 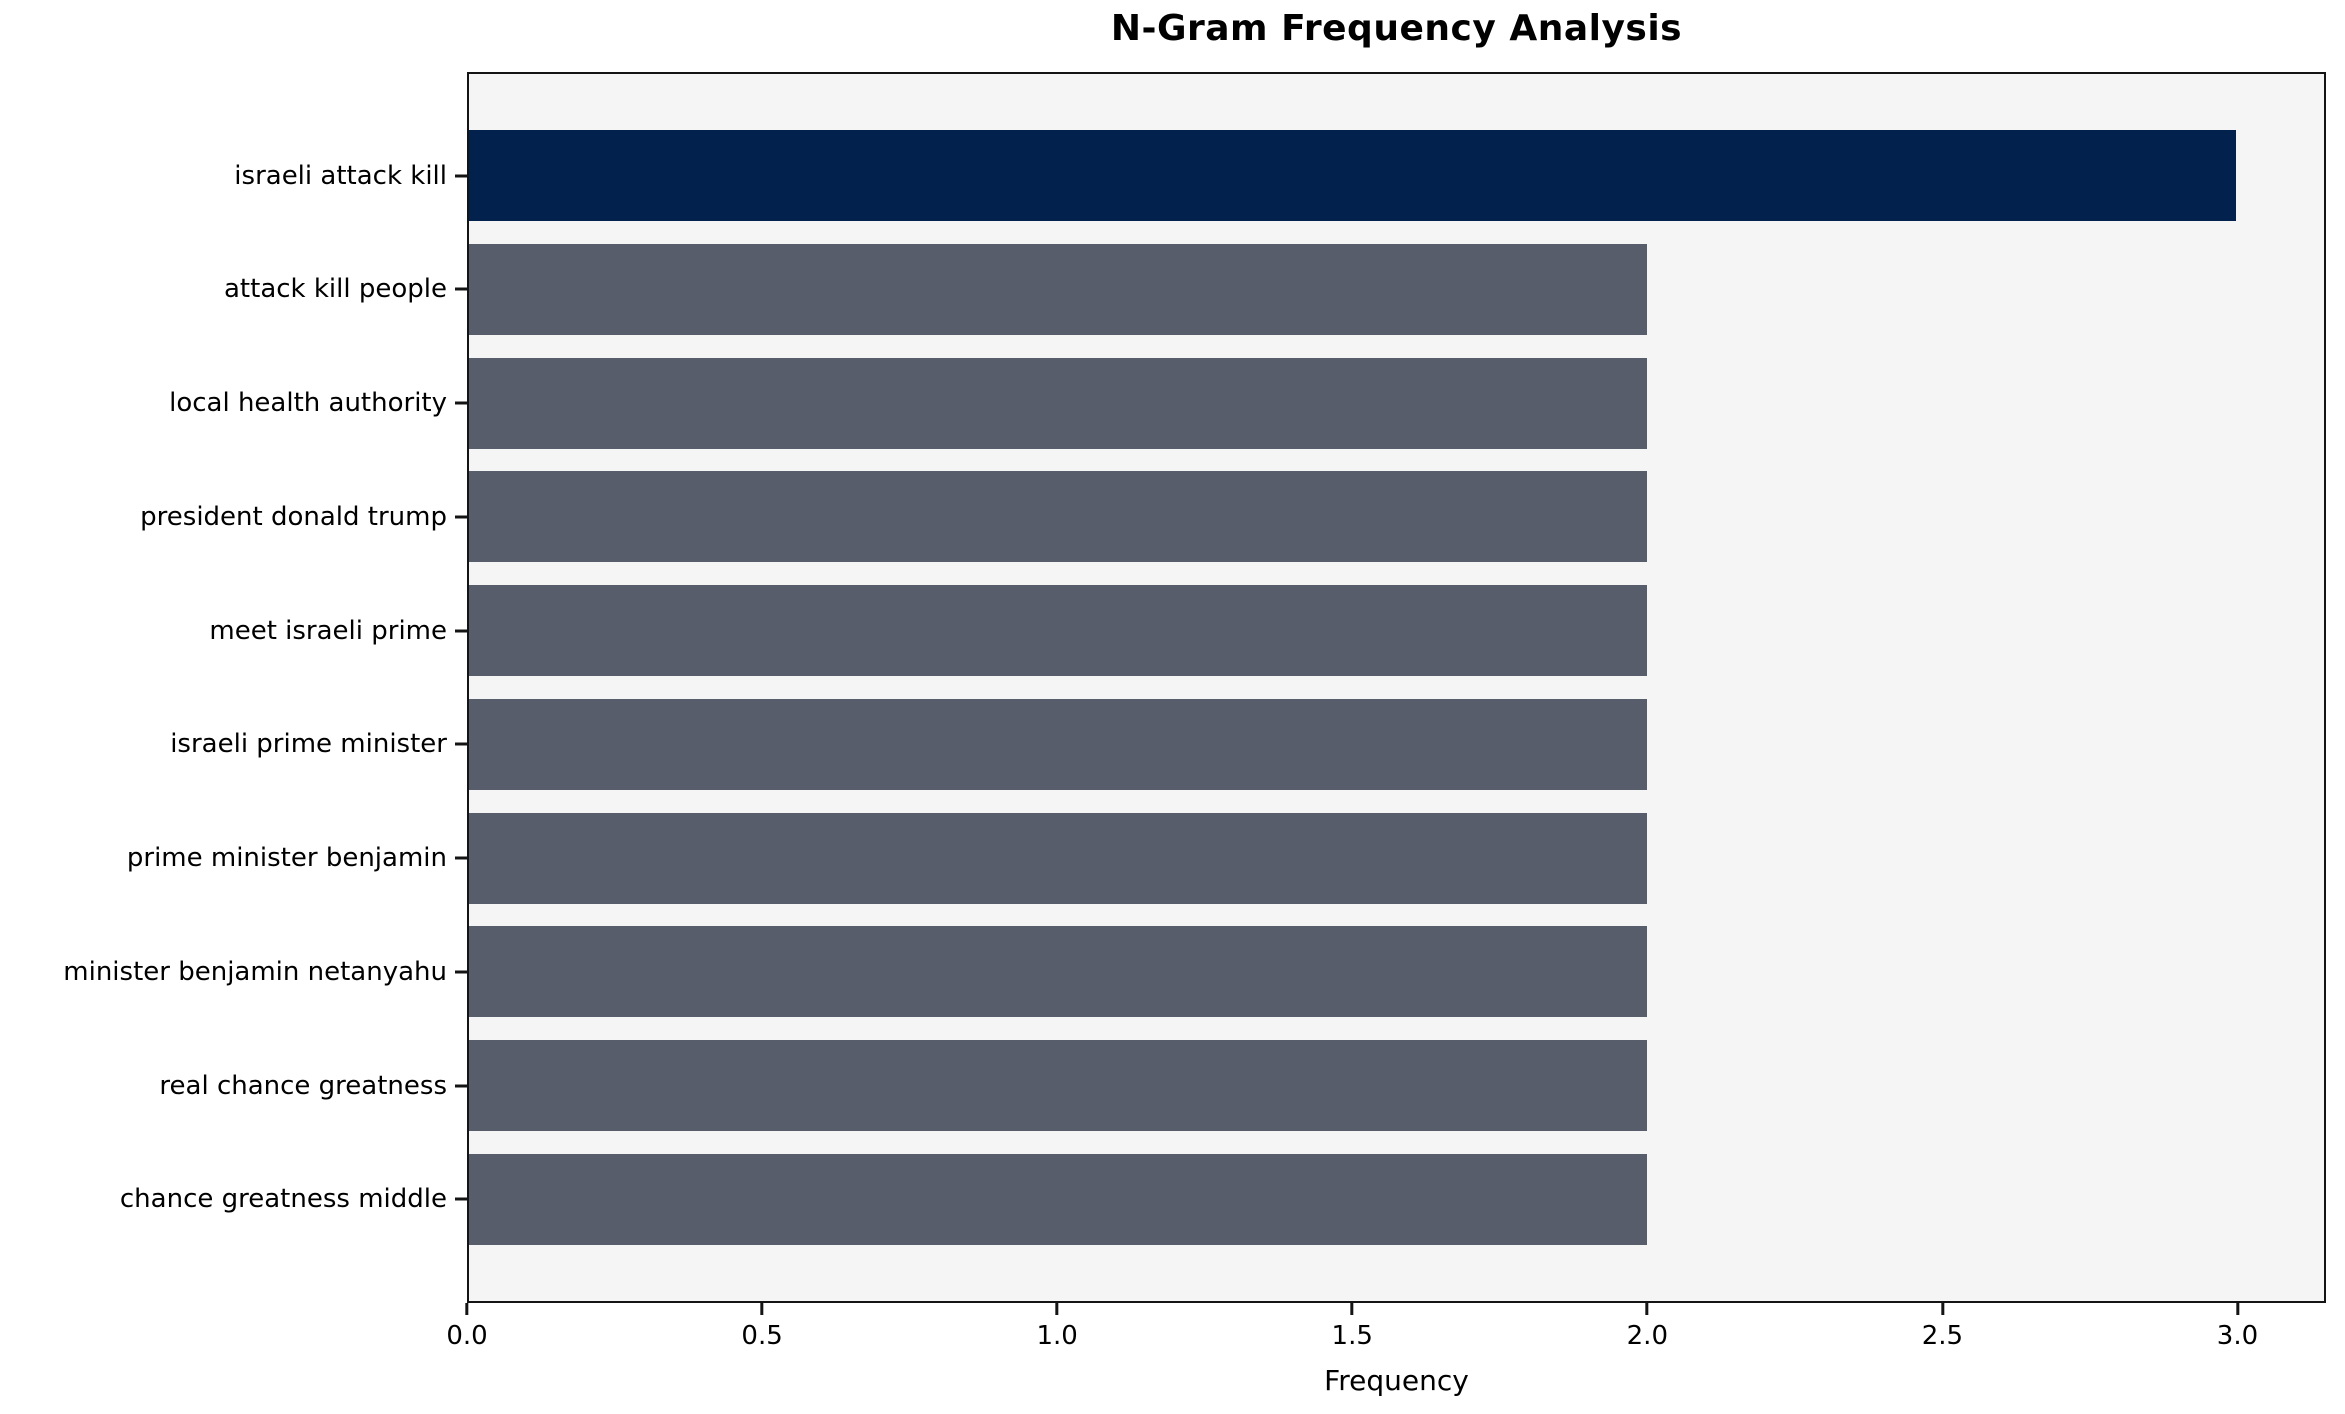 What do you see at coordinates (762, 1336) in the screenshot?
I see `x-tick-label: 0.5` at bounding box center [762, 1336].